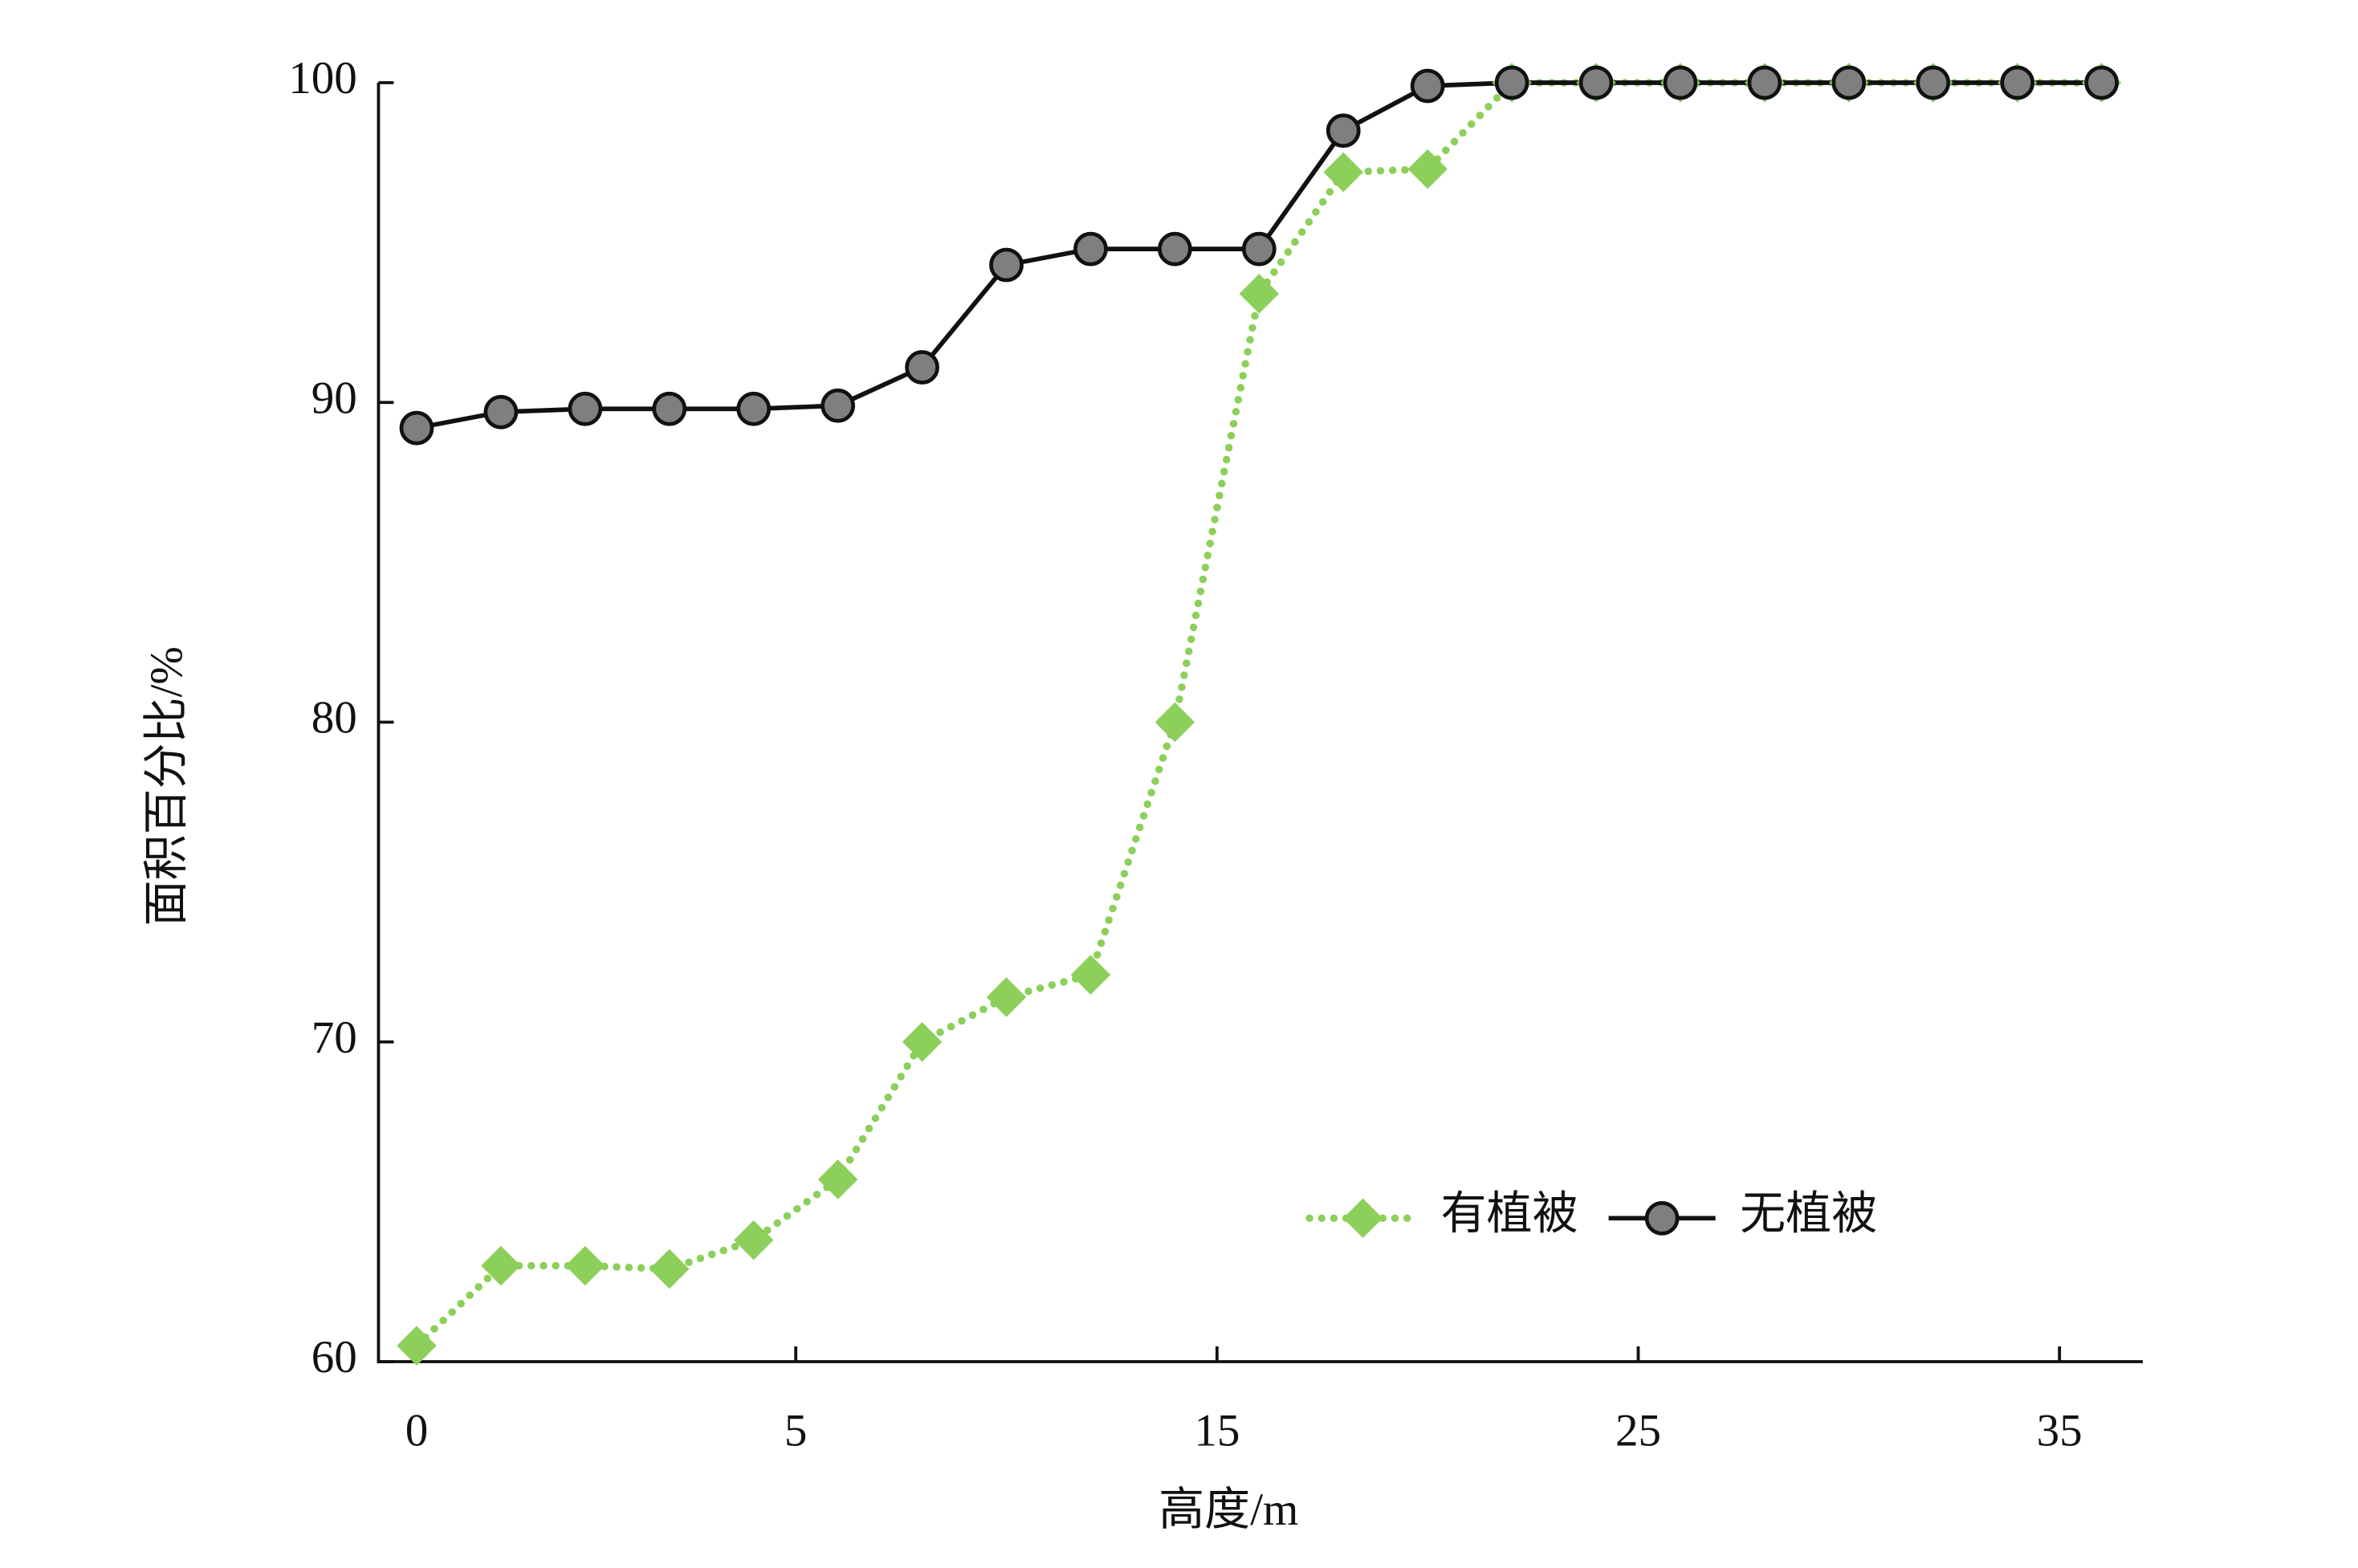 This screenshot has height=1568, width=2358. Describe the element at coordinates (334, 1037) in the screenshot. I see `y-tick-label: 70` at that location.